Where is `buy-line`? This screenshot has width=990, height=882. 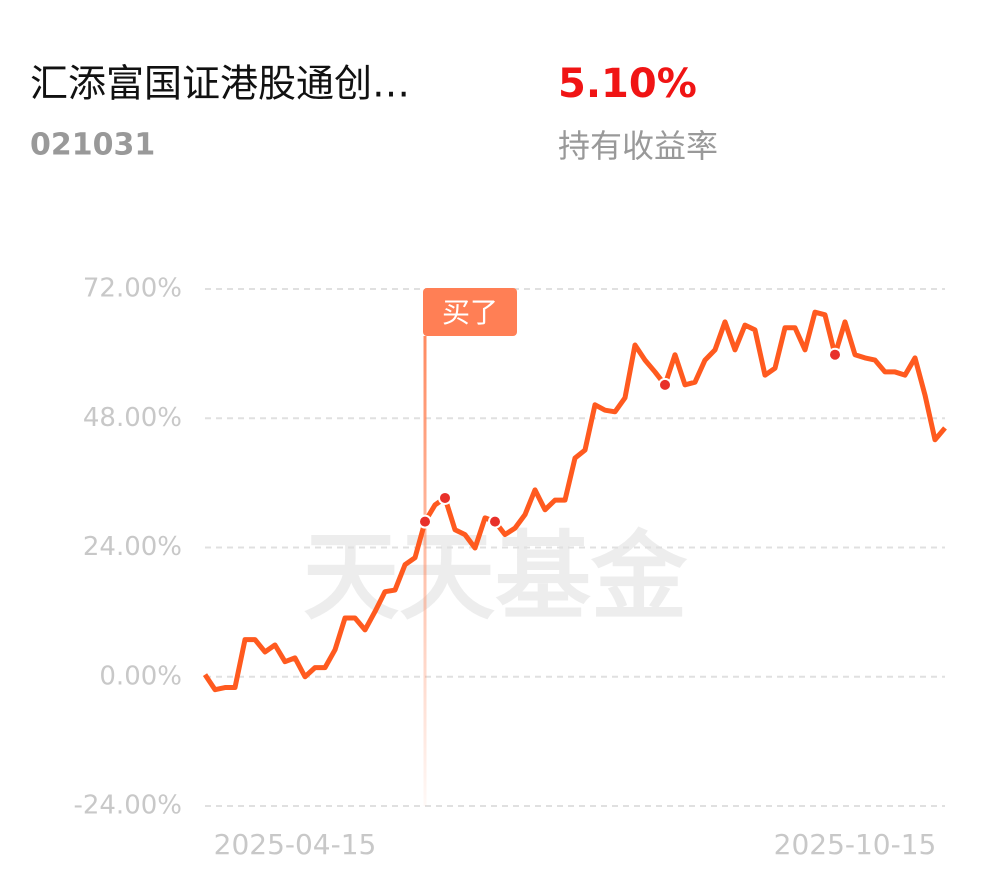 buy-line is located at coordinates (425, 571).